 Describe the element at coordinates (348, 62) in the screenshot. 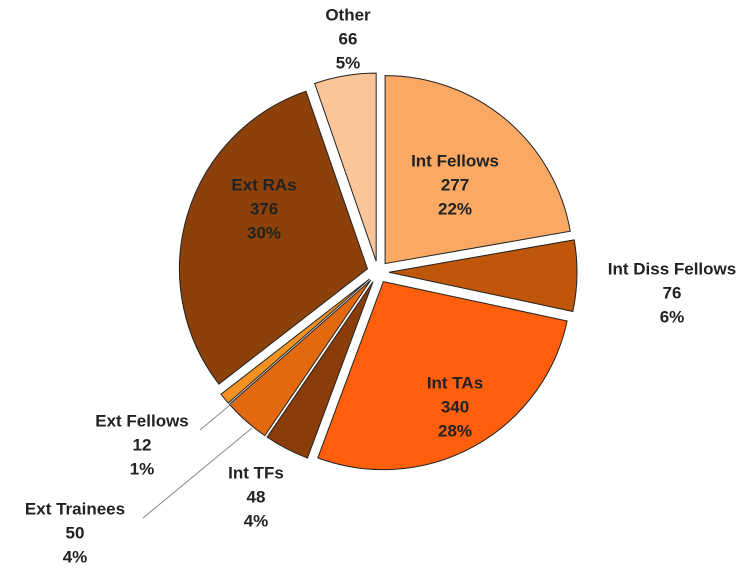

I see `slice-percent: 5%` at that location.